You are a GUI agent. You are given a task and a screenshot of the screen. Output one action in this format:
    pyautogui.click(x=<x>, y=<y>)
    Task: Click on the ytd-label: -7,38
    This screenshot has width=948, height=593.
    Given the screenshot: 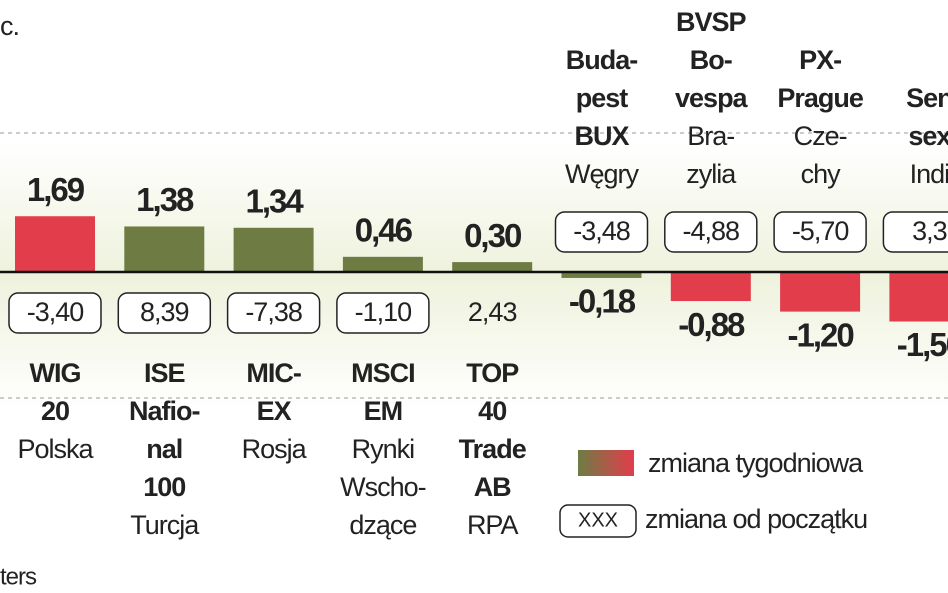 What is the action you would take?
    pyautogui.click(x=273, y=312)
    